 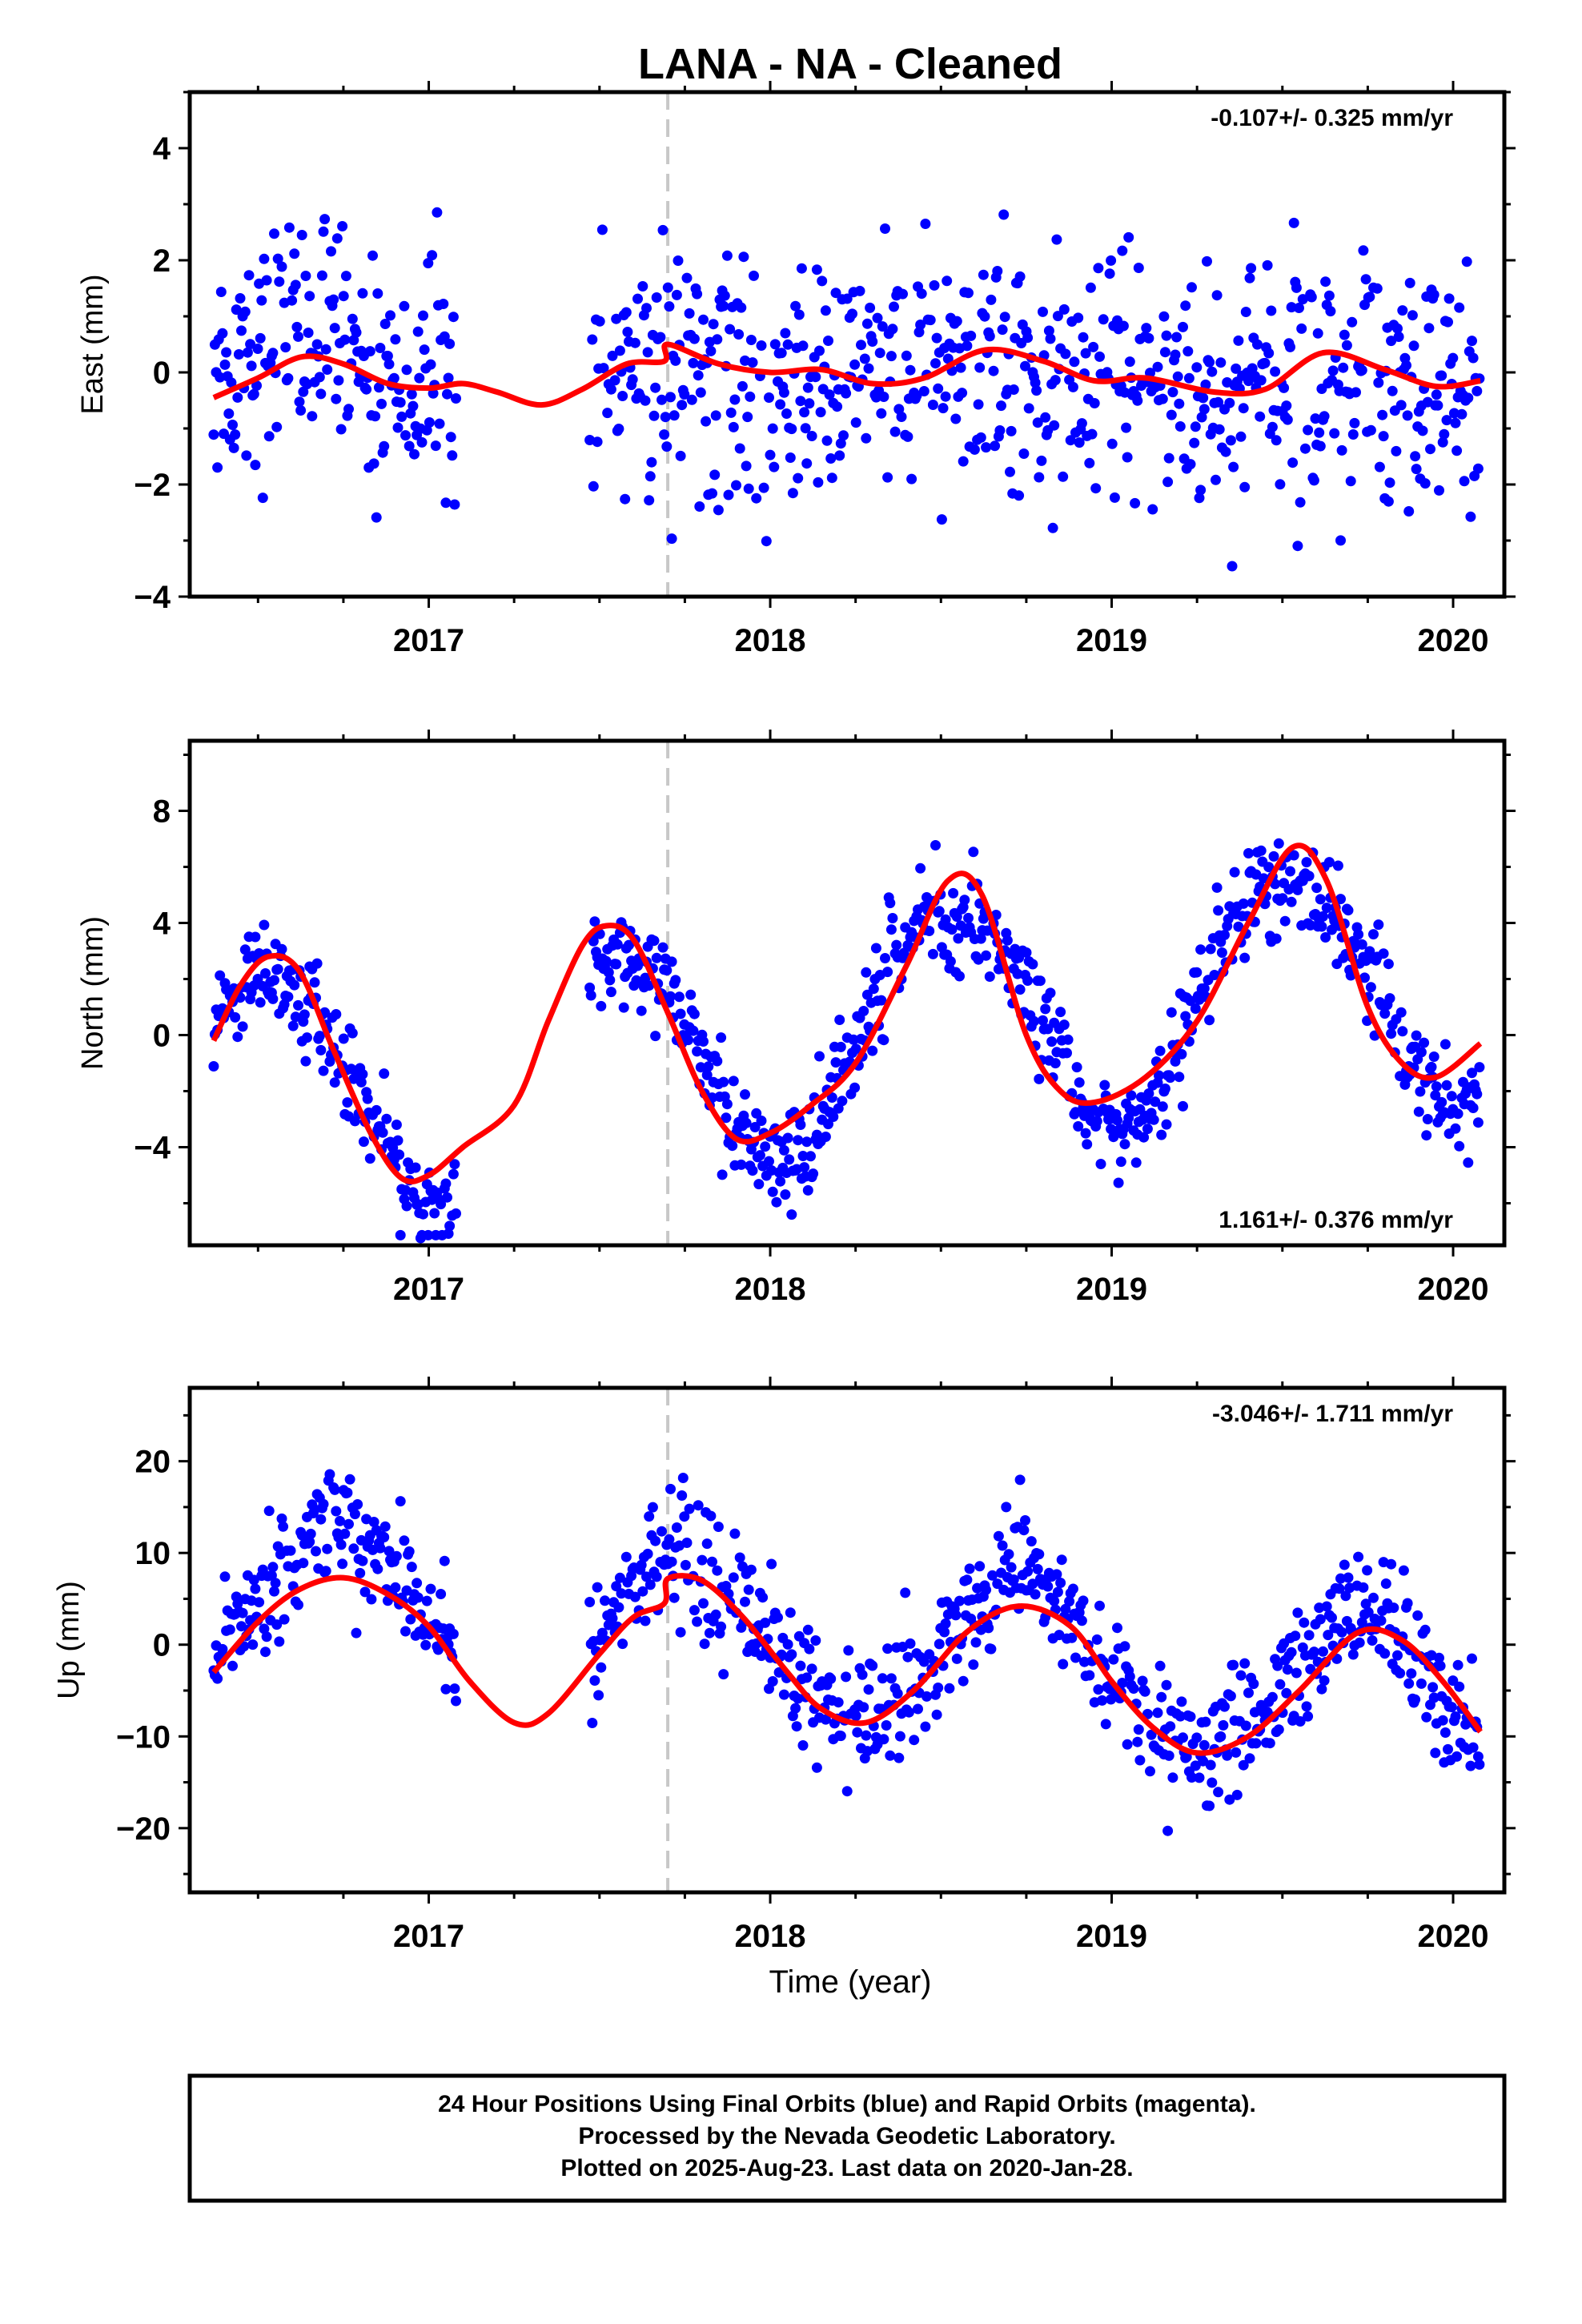 What do you see at coordinates (847, 1664) in the screenshot?
I see `up-fit-line` at bounding box center [847, 1664].